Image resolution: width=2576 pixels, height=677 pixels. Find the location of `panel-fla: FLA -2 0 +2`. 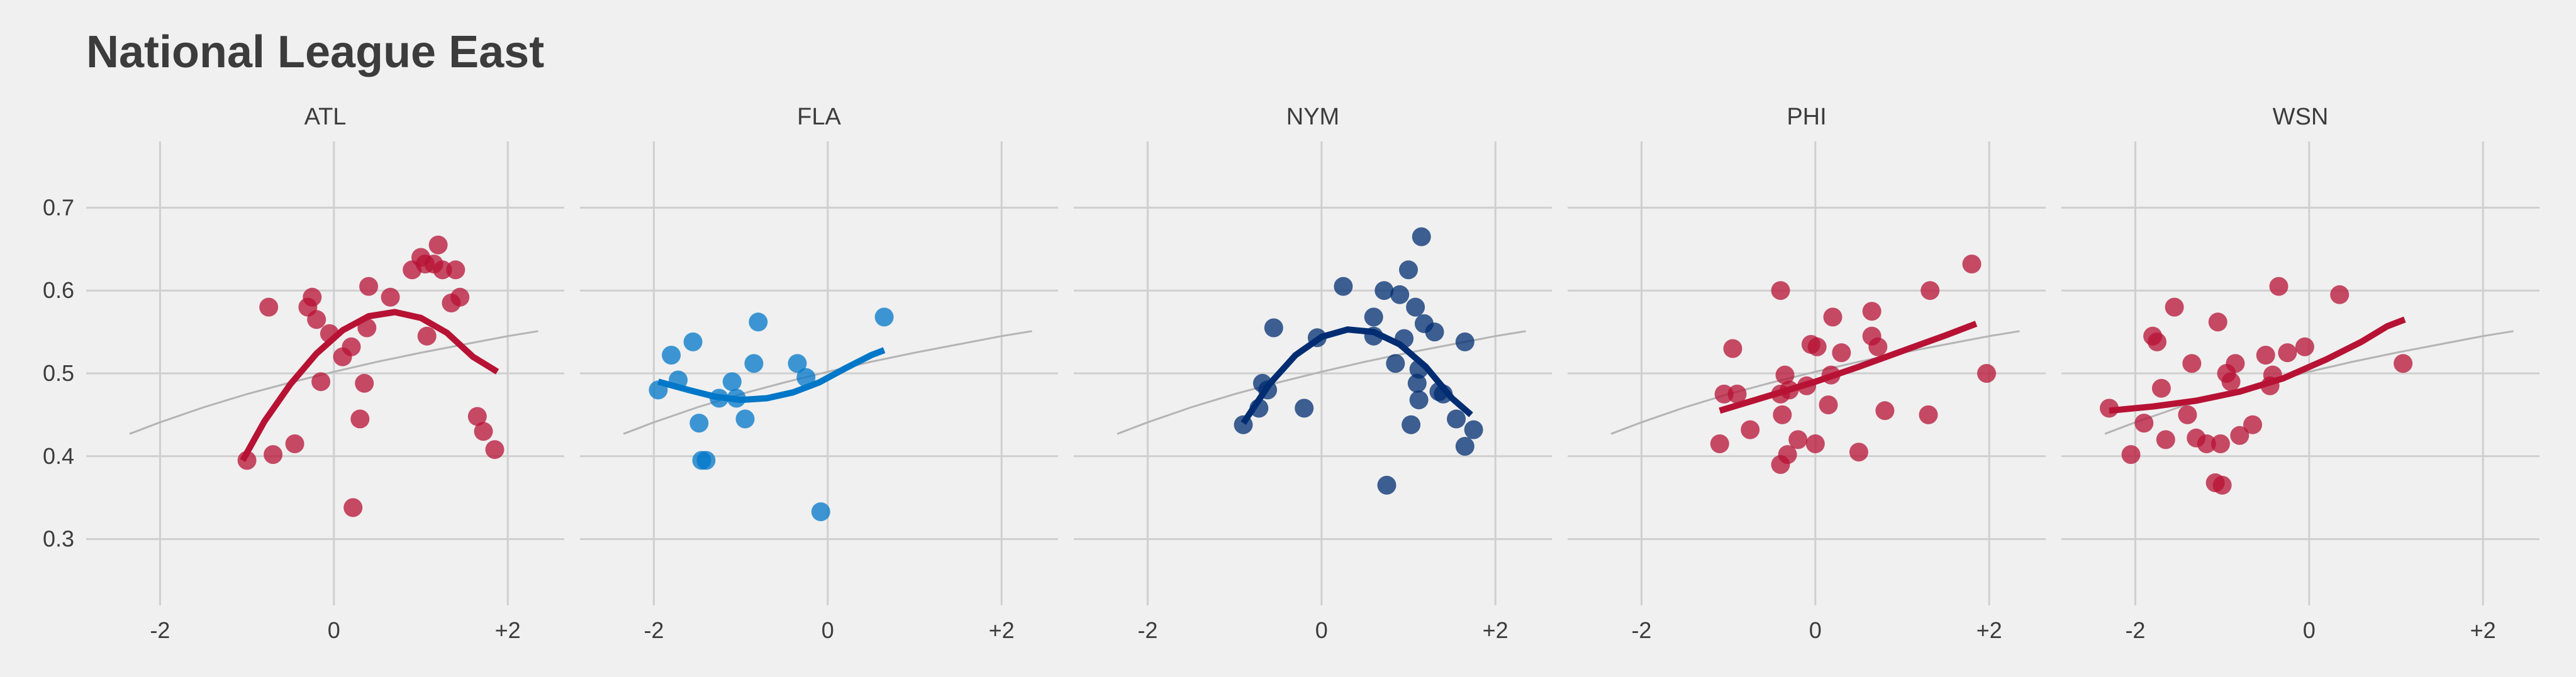

panel-fla: FLA -2 0 +2 is located at coordinates (819, 373).